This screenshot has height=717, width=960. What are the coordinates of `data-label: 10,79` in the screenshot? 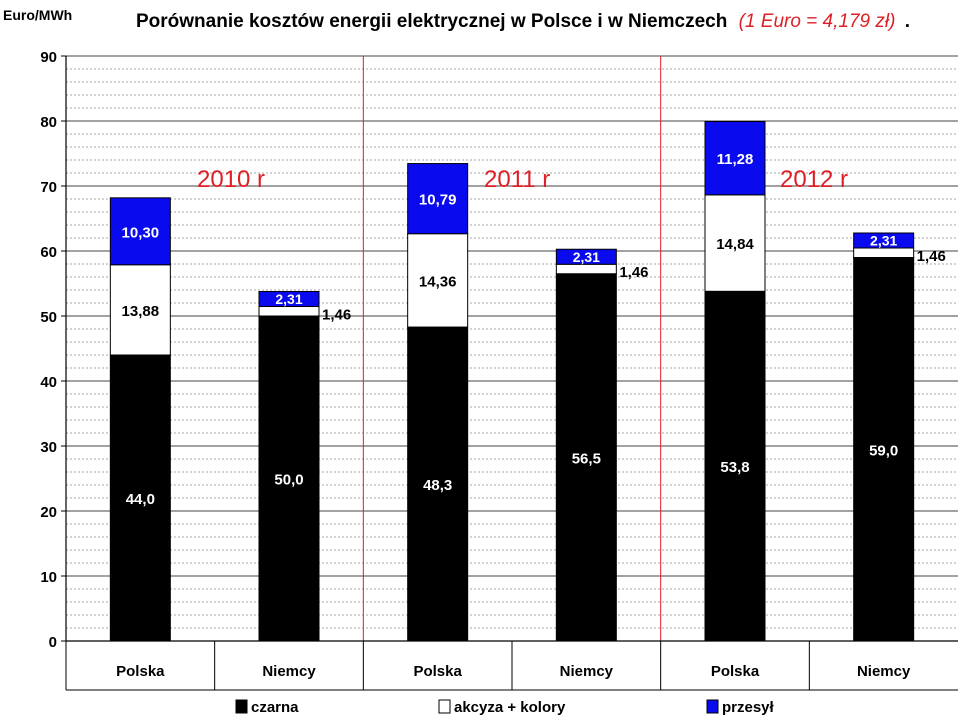 It's located at (438, 200).